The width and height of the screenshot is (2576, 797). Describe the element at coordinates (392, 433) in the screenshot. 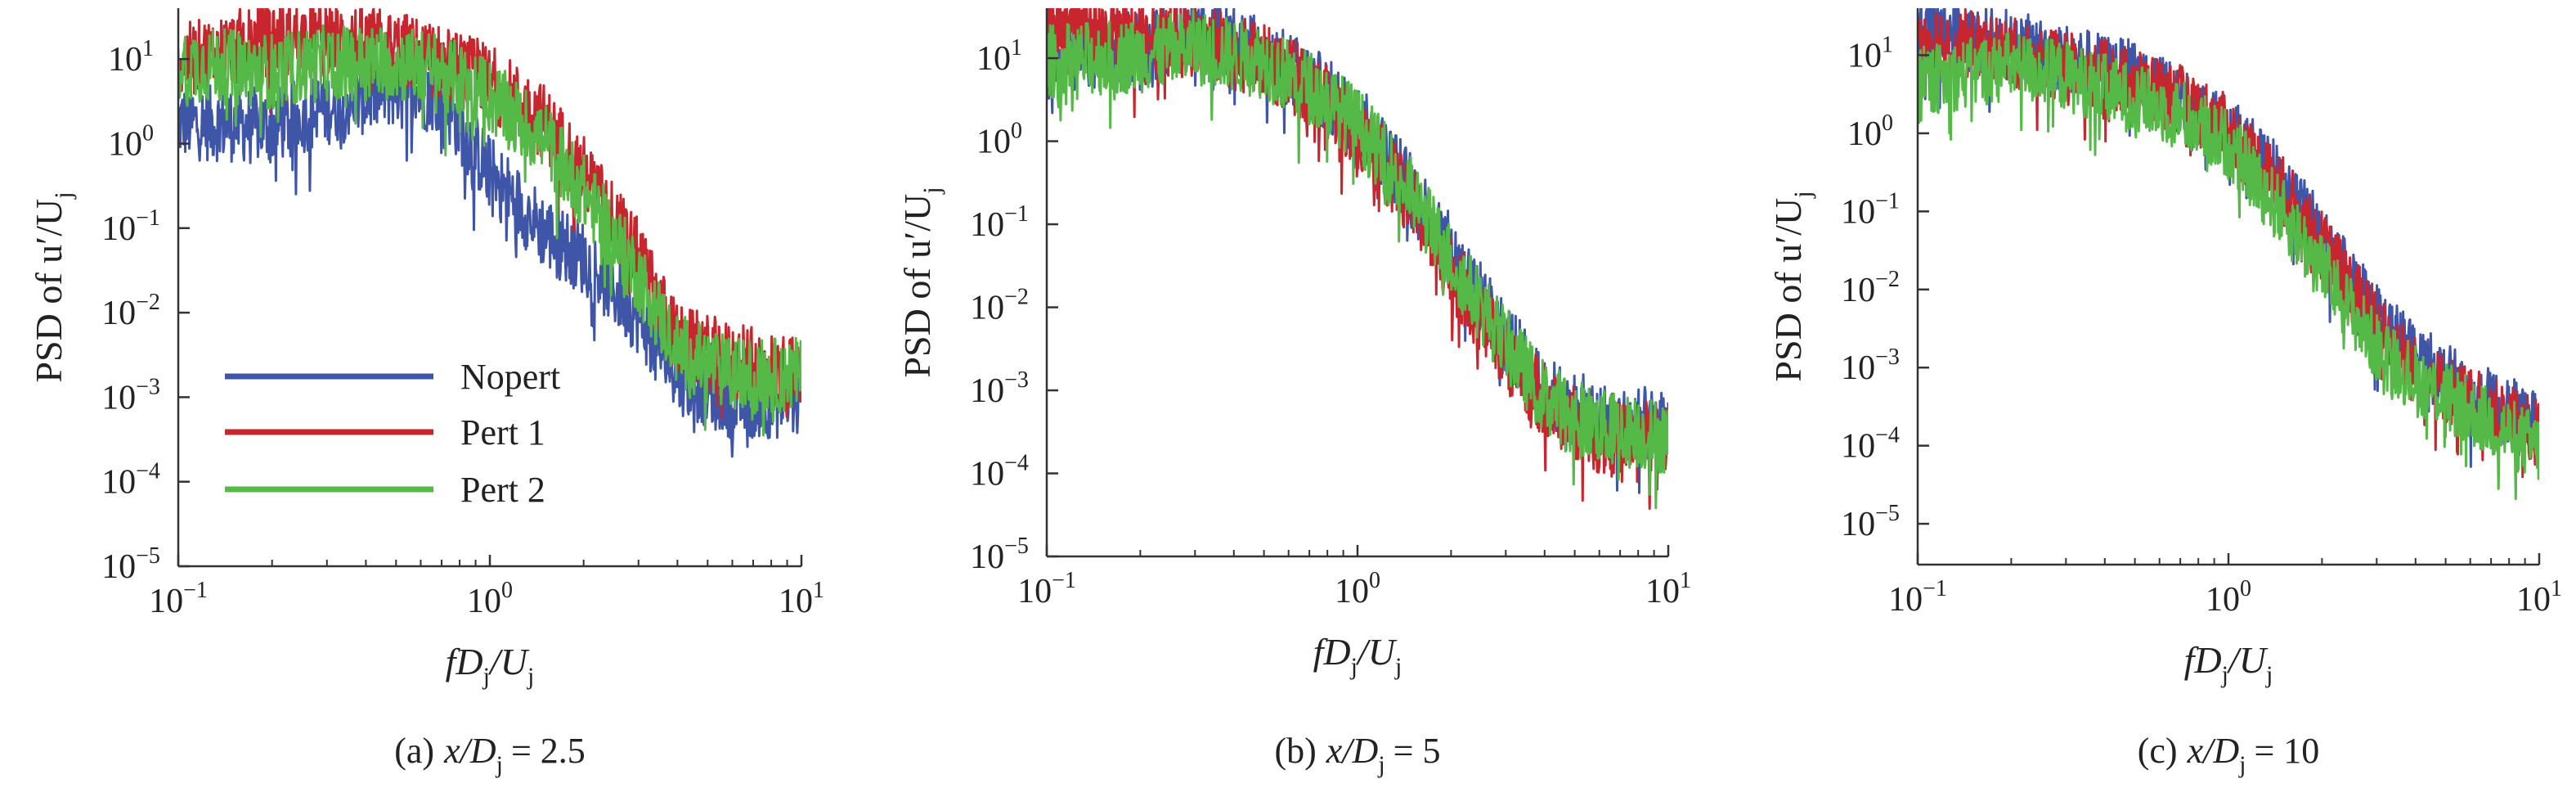

I see `legend: Nopert Pert 1 Pert 2` at that location.